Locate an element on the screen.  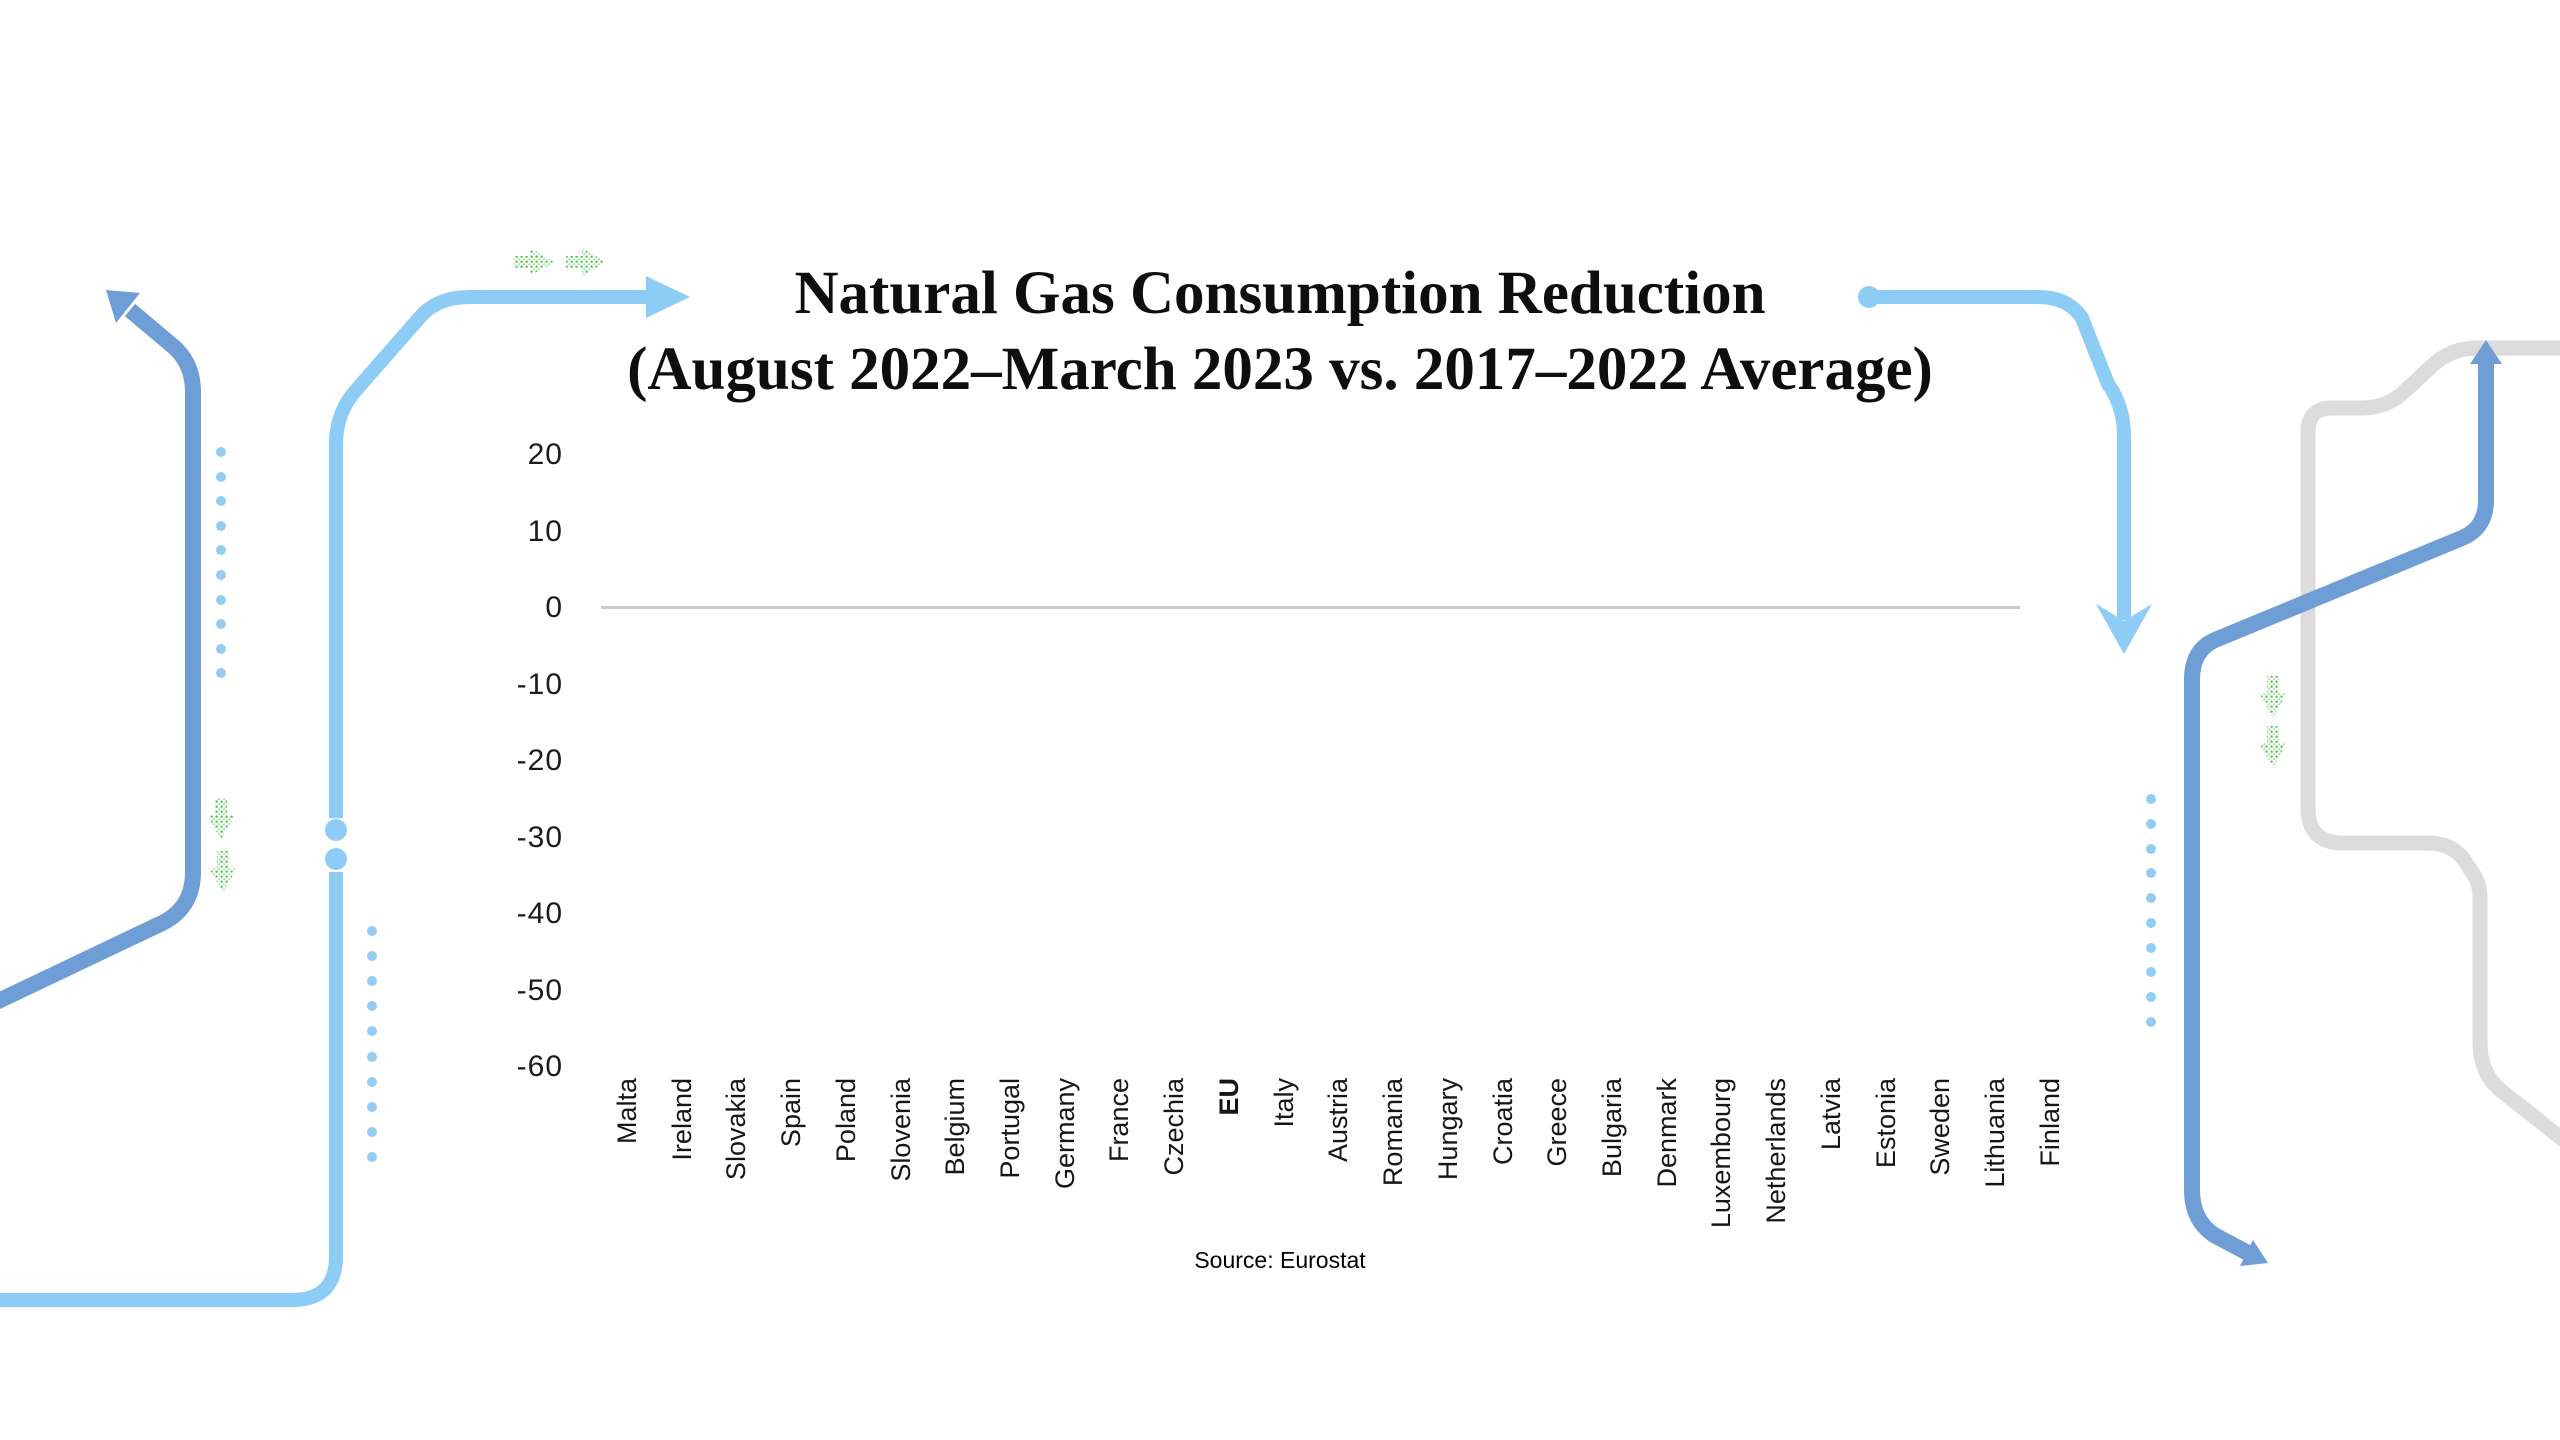
x-category-label: Denmark is located at coordinates (1666, 1133).